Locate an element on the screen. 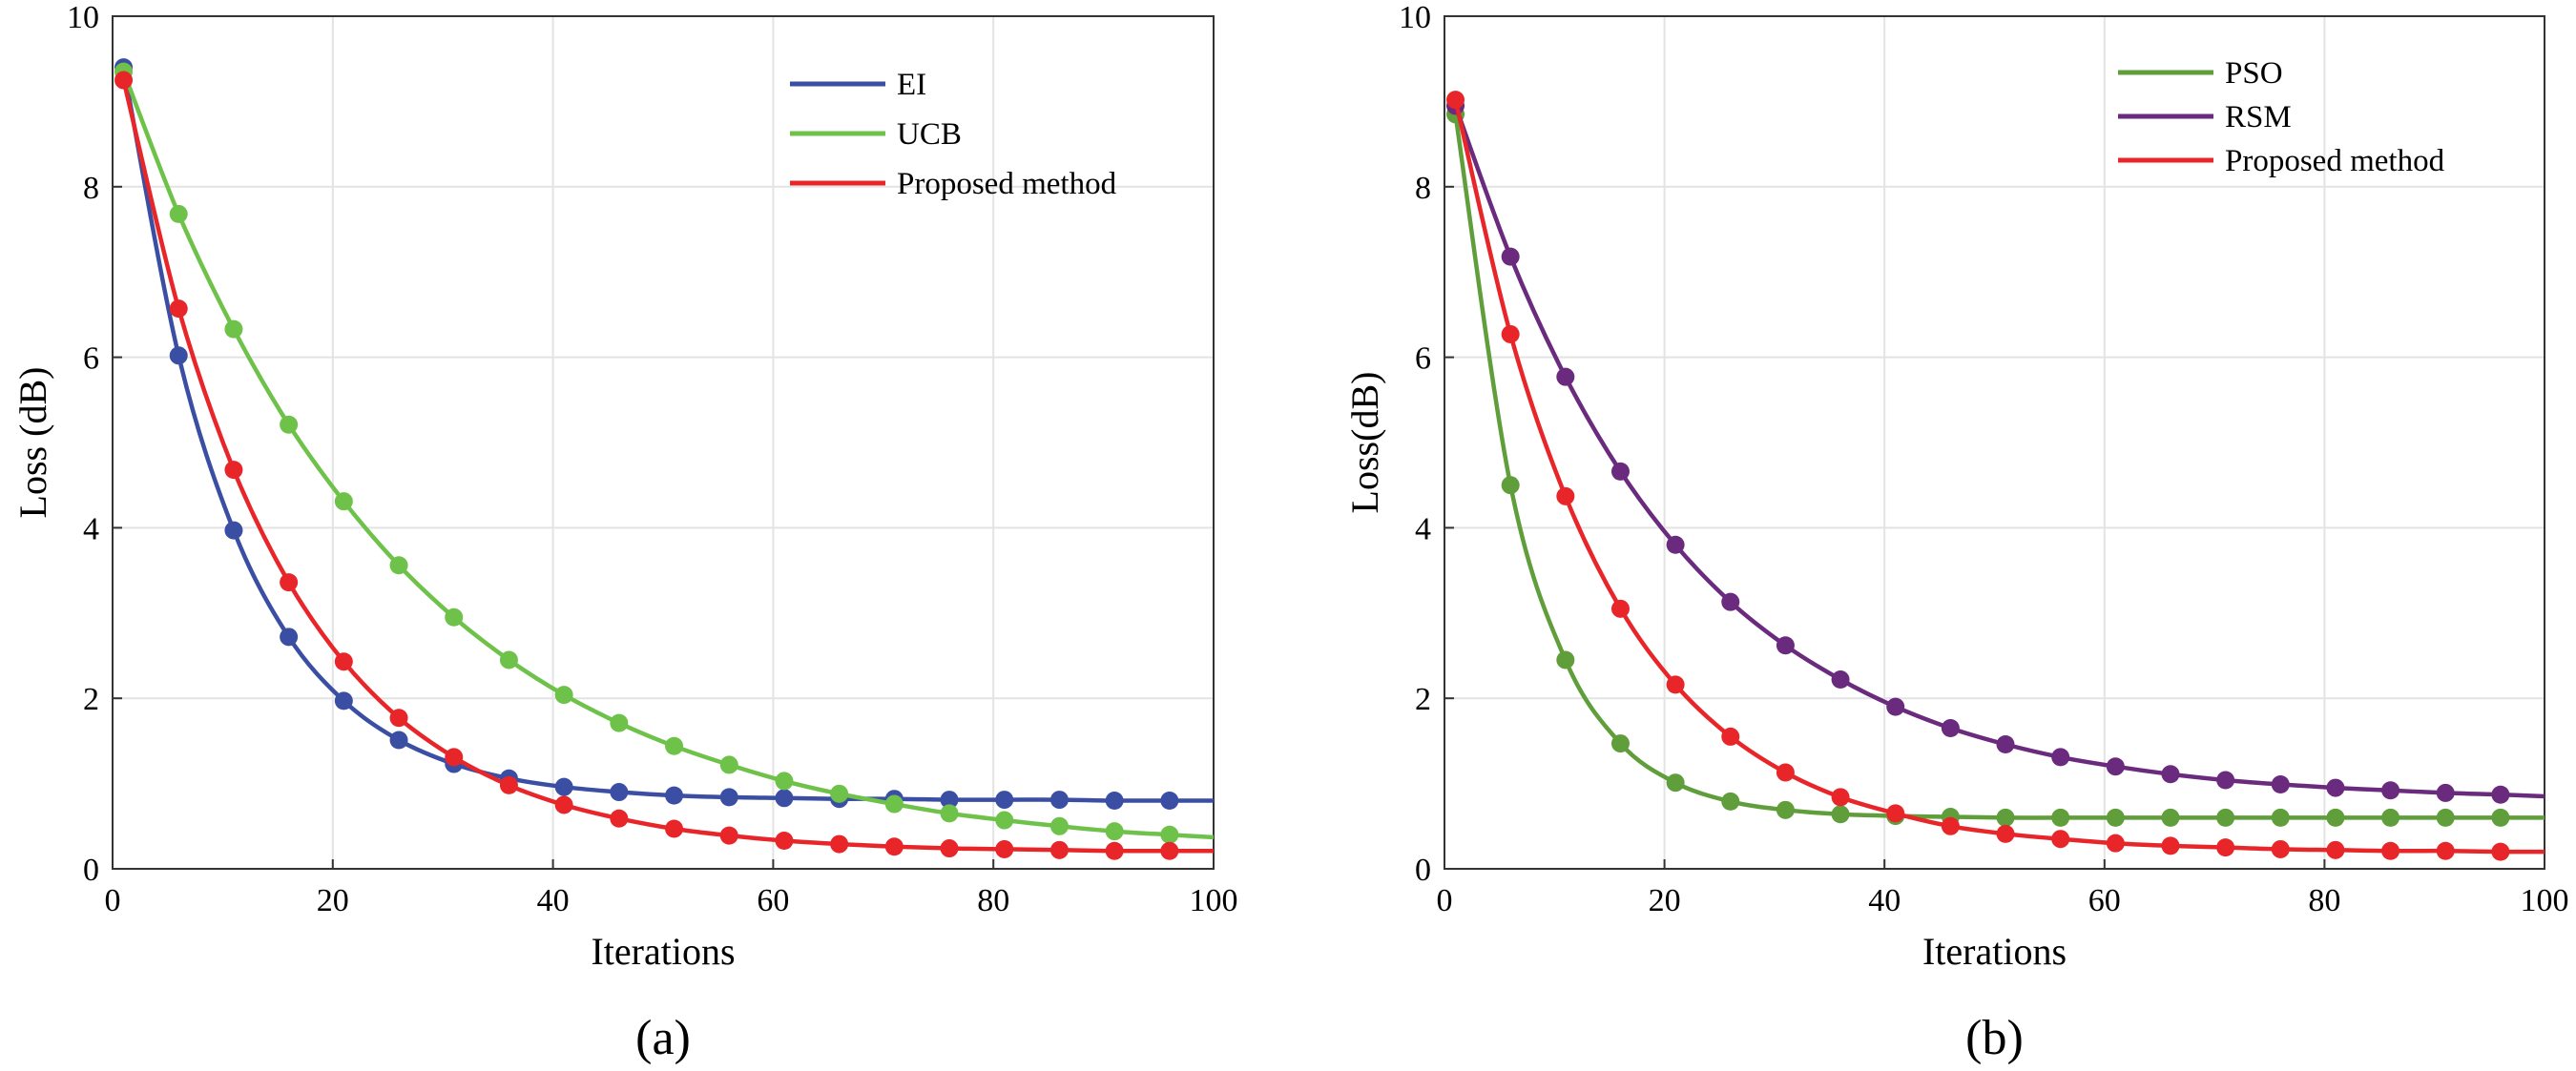 Image resolution: width=2576 pixels, height=1071 pixels. x-tick-label: 20 is located at coordinates (333, 900).